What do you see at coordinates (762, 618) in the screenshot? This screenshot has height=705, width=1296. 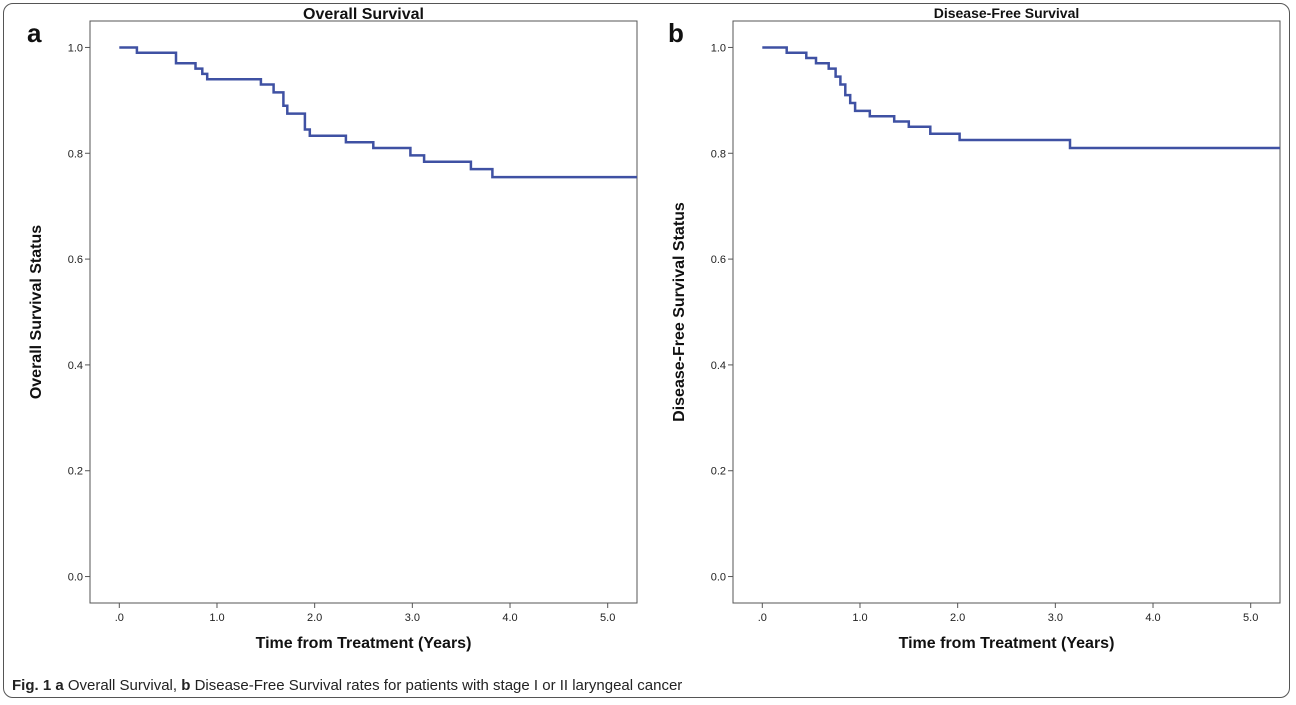 I see `x-tick-label-b: .0` at bounding box center [762, 618].